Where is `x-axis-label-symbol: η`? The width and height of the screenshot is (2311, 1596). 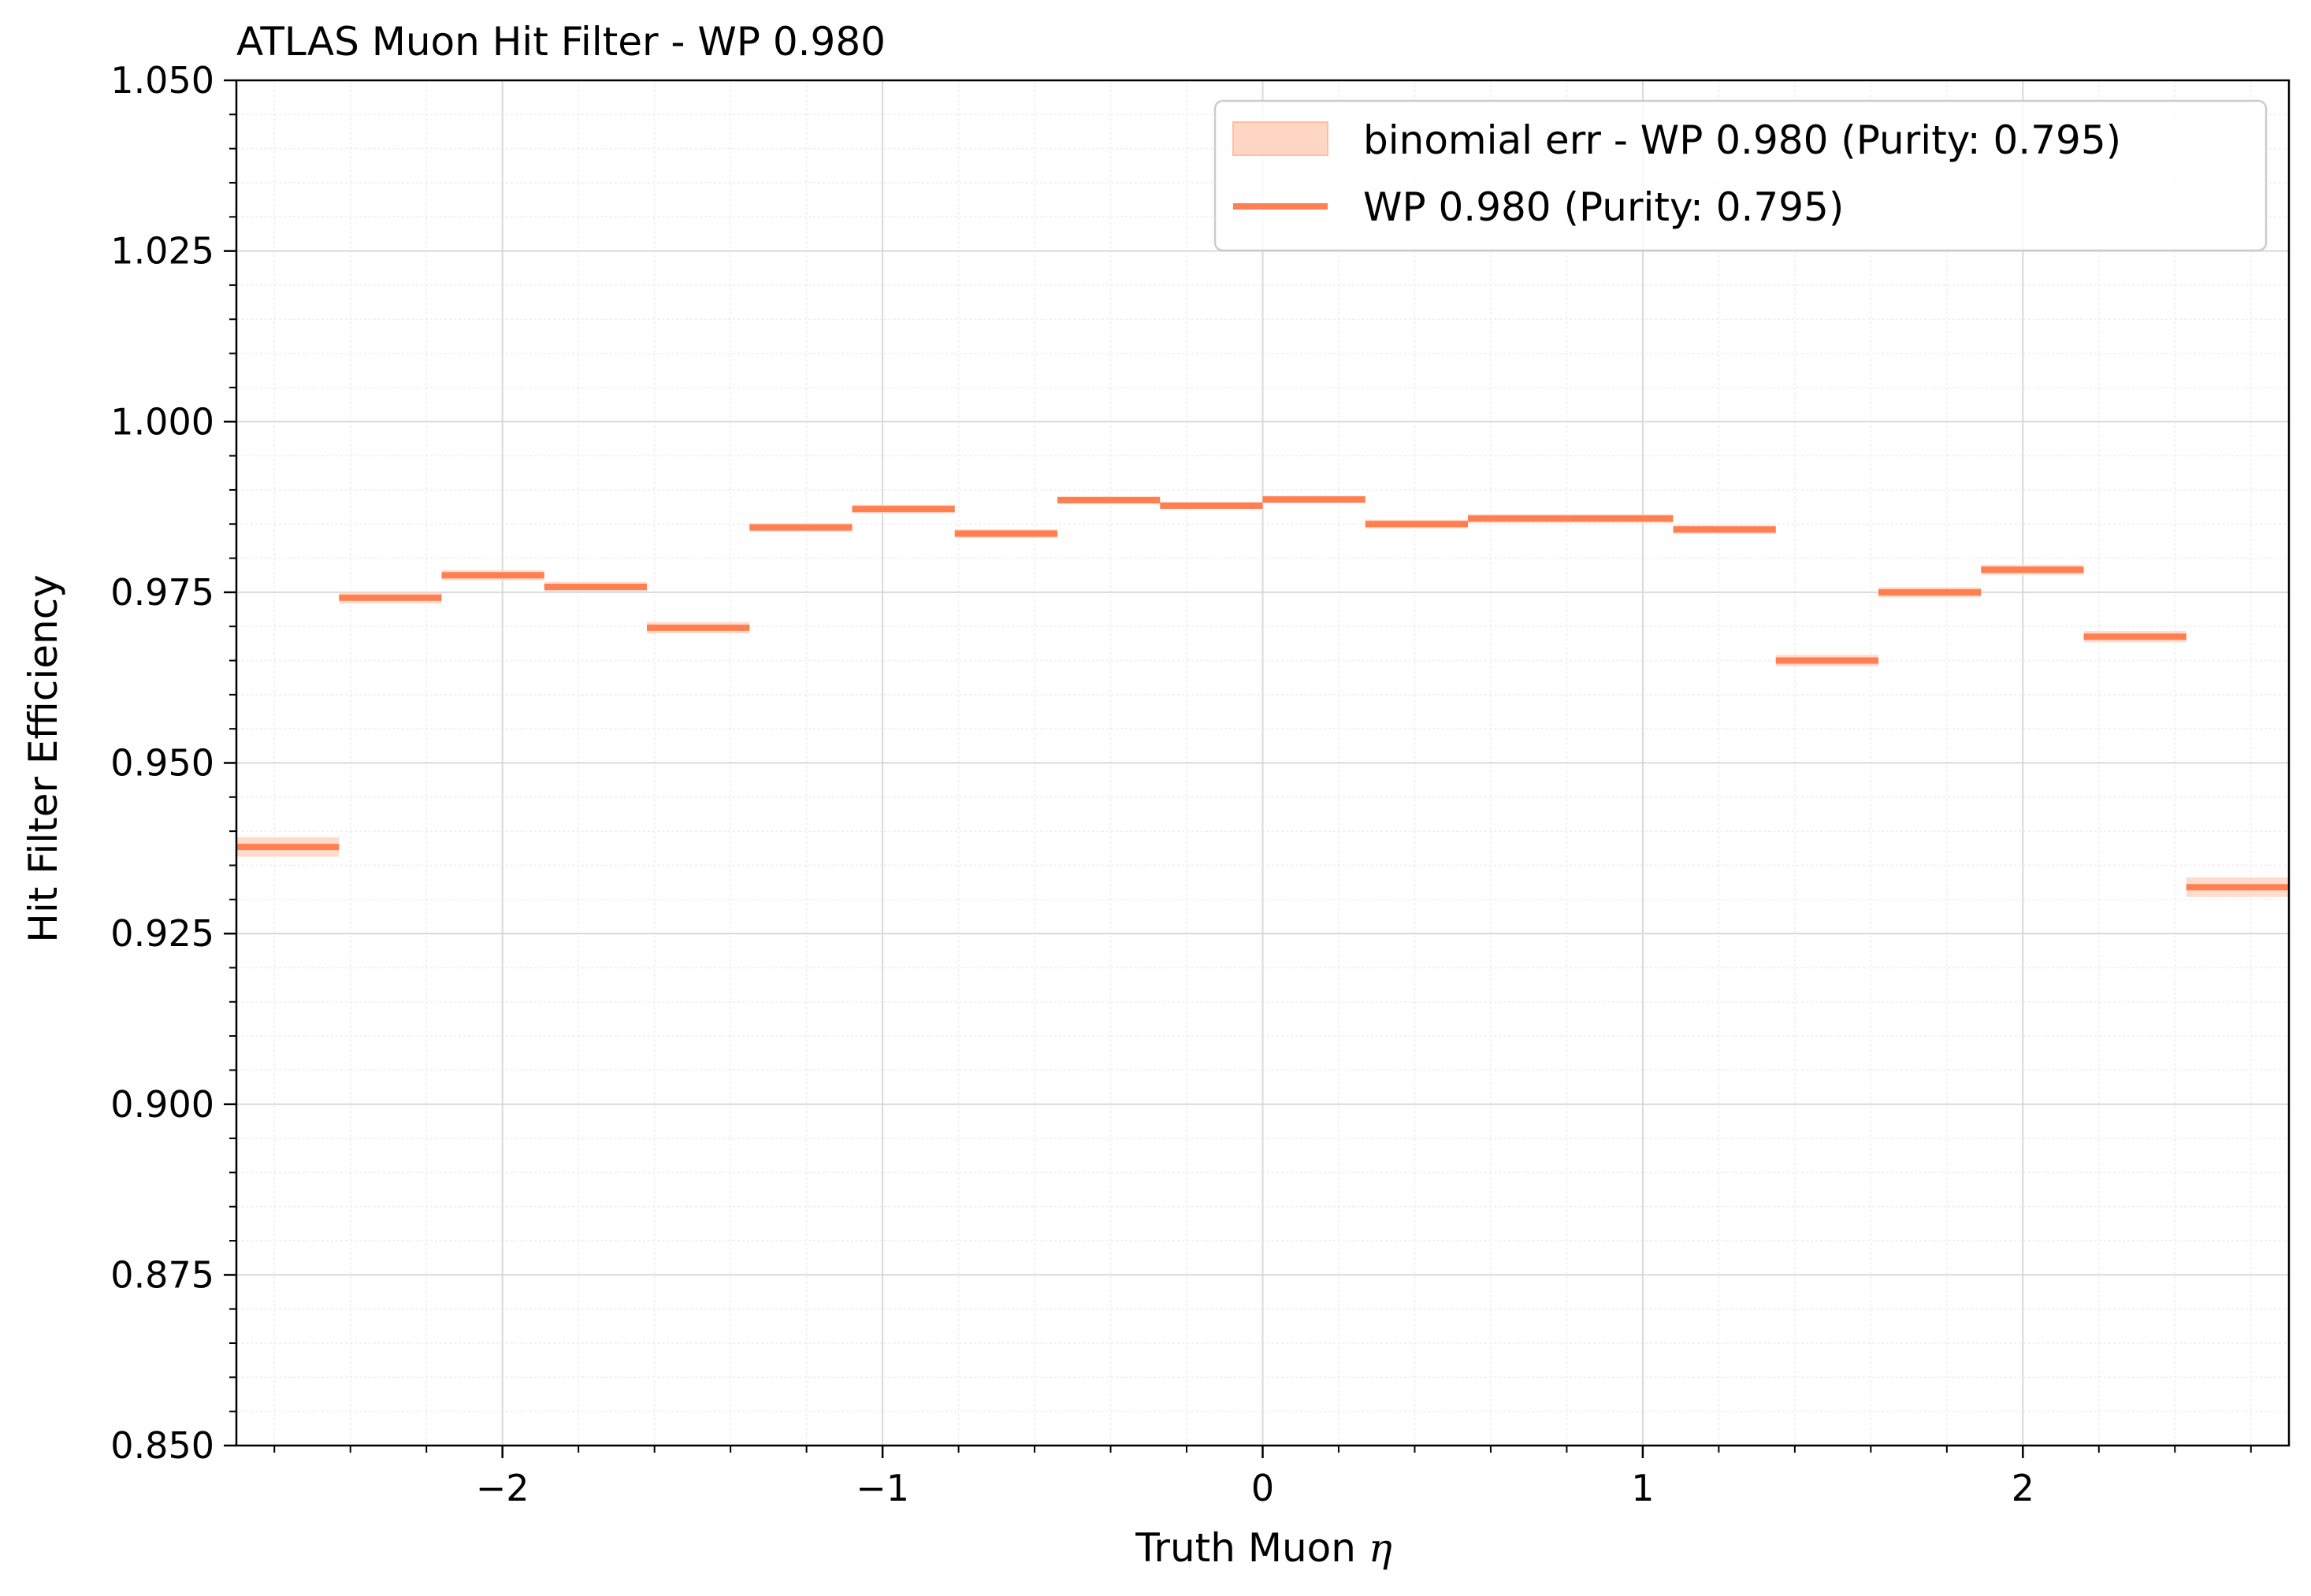 x-axis-label-symbol: η is located at coordinates (1380, 1548).